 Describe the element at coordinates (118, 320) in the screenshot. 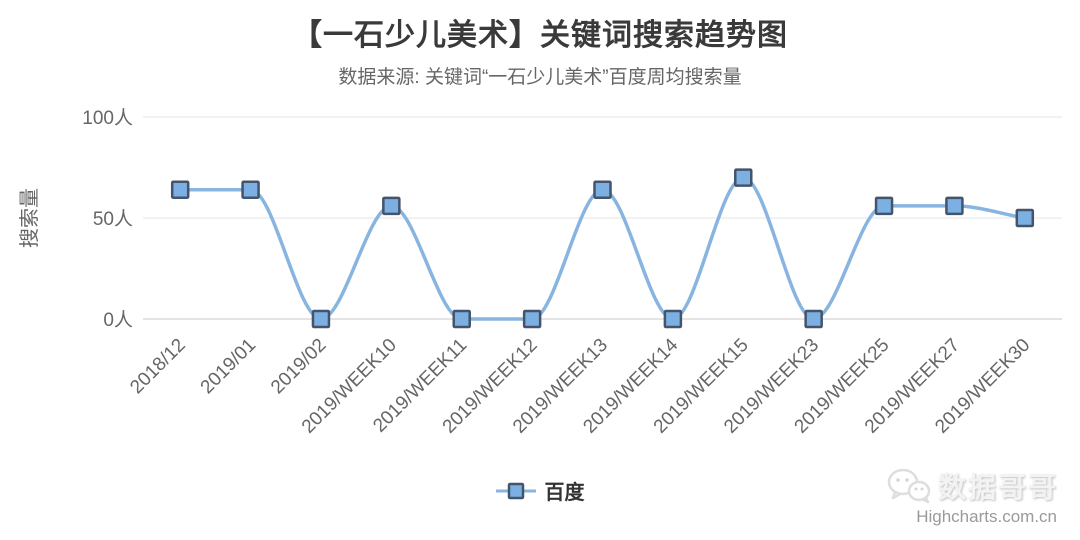

I see `y-axis-tick-label: 0人` at that location.